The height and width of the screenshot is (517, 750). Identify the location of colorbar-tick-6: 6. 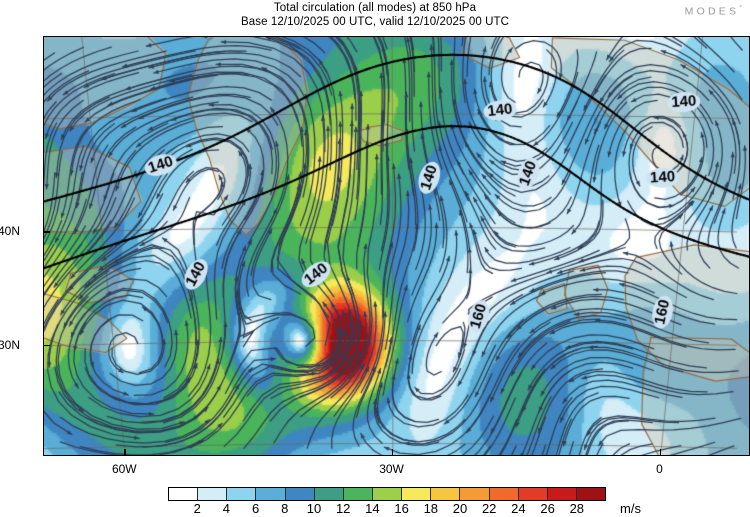
(255, 508).